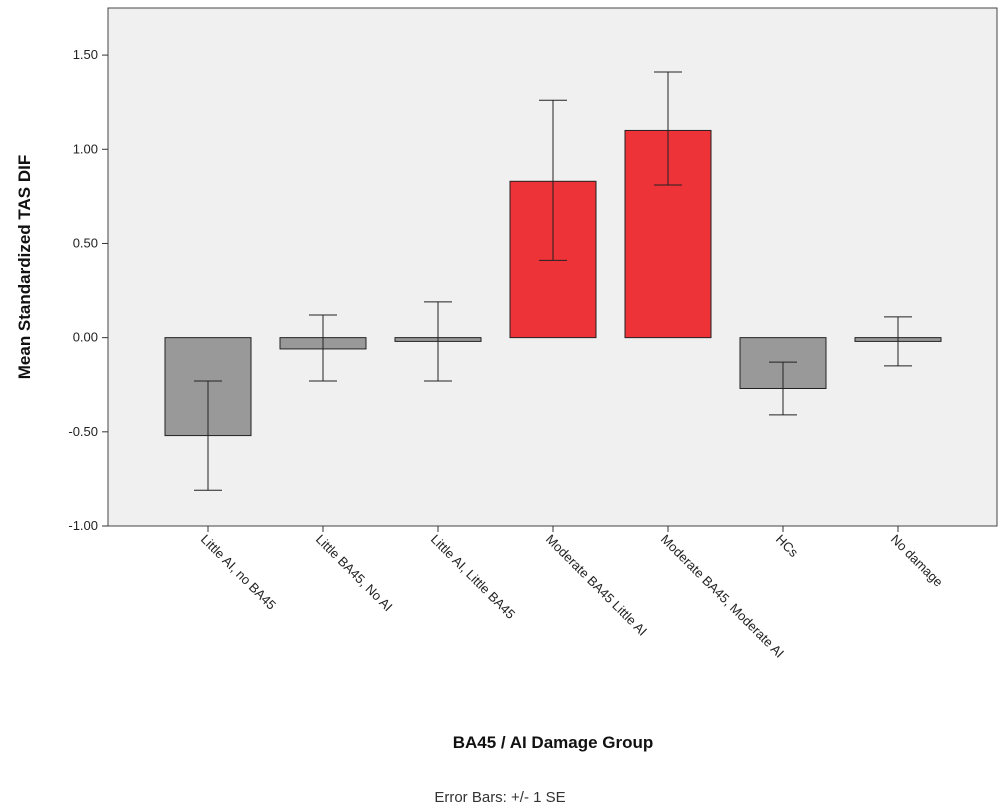  Describe the element at coordinates (499, 797) in the screenshot. I see `error-bar-footnote: Error Bars: +/- 1 SE` at that location.